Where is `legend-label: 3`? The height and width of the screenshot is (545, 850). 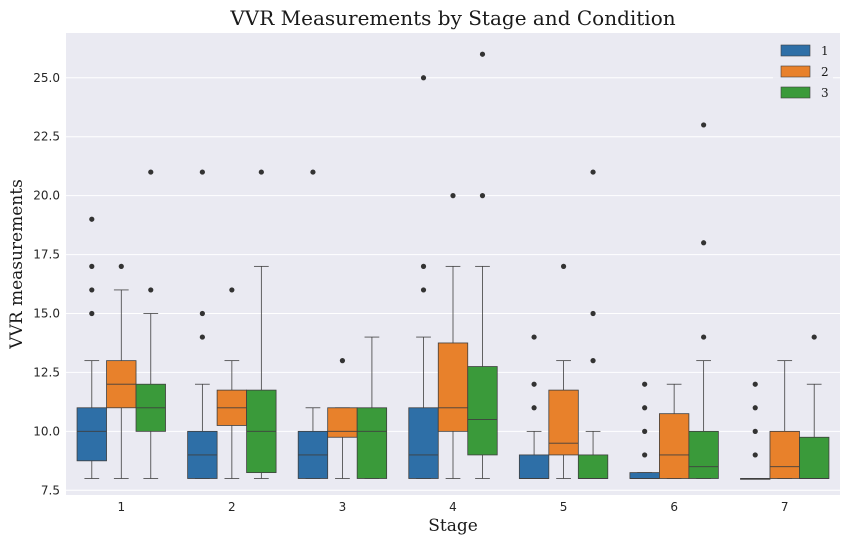
legend-label: 3 is located at coordinates (825, 93).